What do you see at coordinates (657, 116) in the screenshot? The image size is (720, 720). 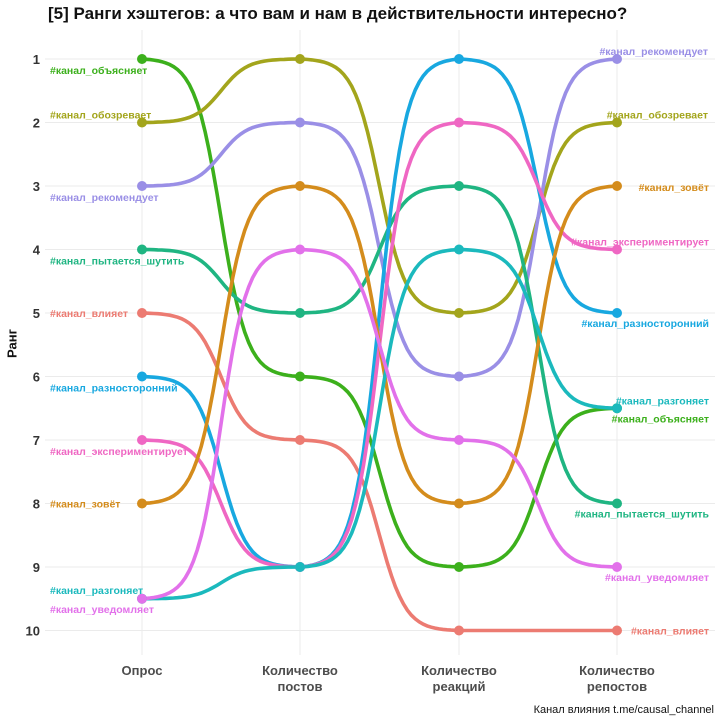 I see `series-label-right: #канал_обозревает` at bounding box center [657, 116].